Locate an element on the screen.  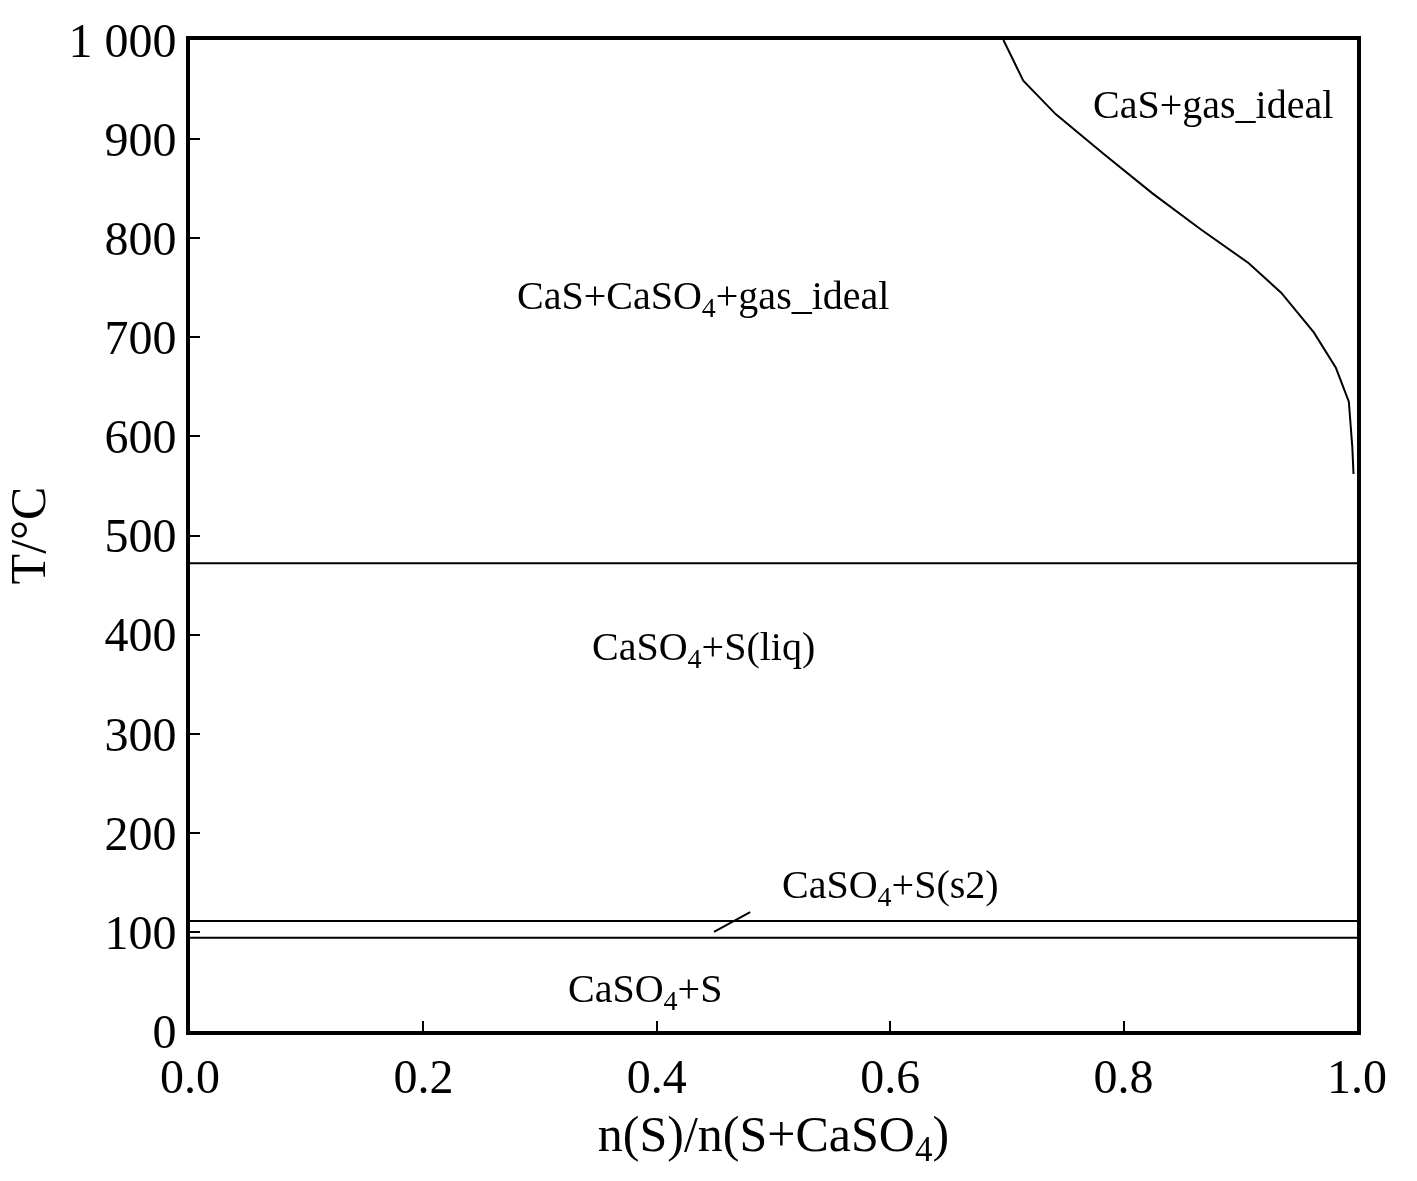
y-tick-label: 1 000 is located at coordinates (122, 40).